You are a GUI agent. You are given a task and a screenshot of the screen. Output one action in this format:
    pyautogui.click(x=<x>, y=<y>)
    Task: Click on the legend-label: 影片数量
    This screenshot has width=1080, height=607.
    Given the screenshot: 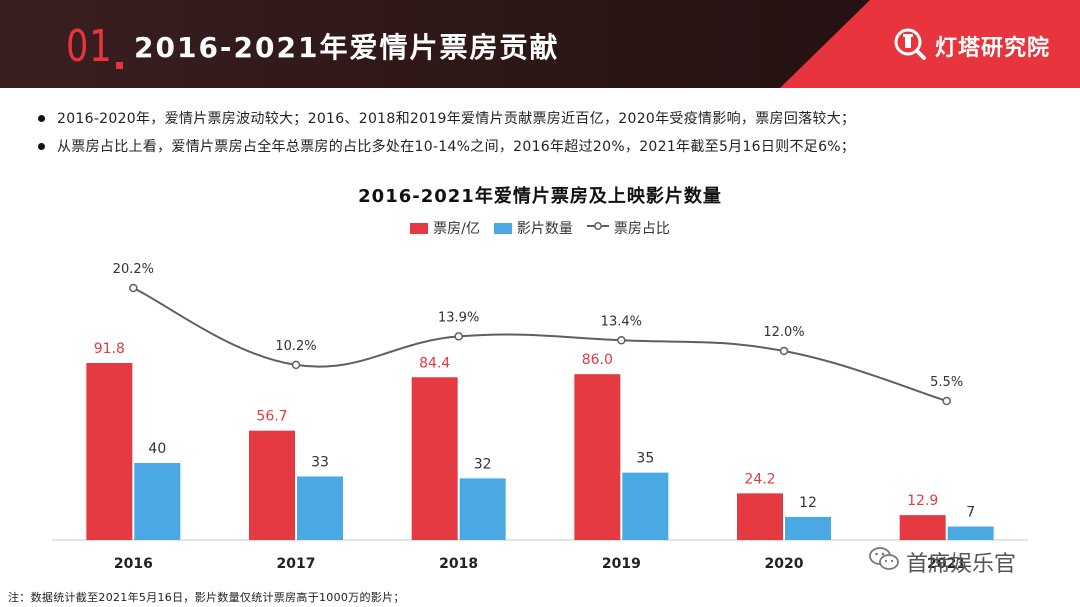 What is the action you would take?
    pyautogui.click(x=544, y=229)
    